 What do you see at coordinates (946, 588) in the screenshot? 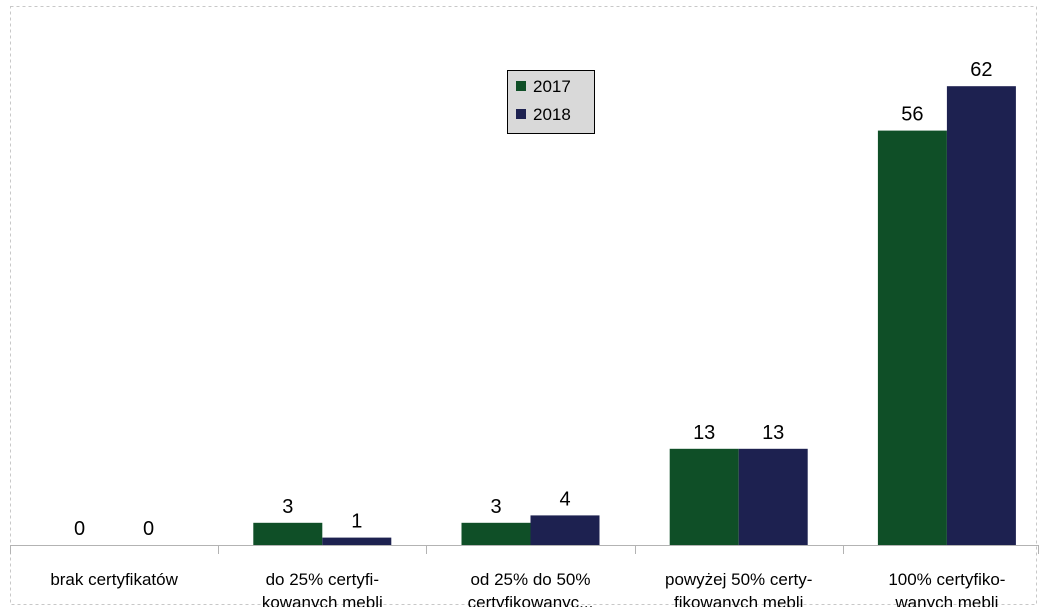
I see `x-tick-label-4: 100% certyfiko-wanych mebli` at bounding box center [946, 588].